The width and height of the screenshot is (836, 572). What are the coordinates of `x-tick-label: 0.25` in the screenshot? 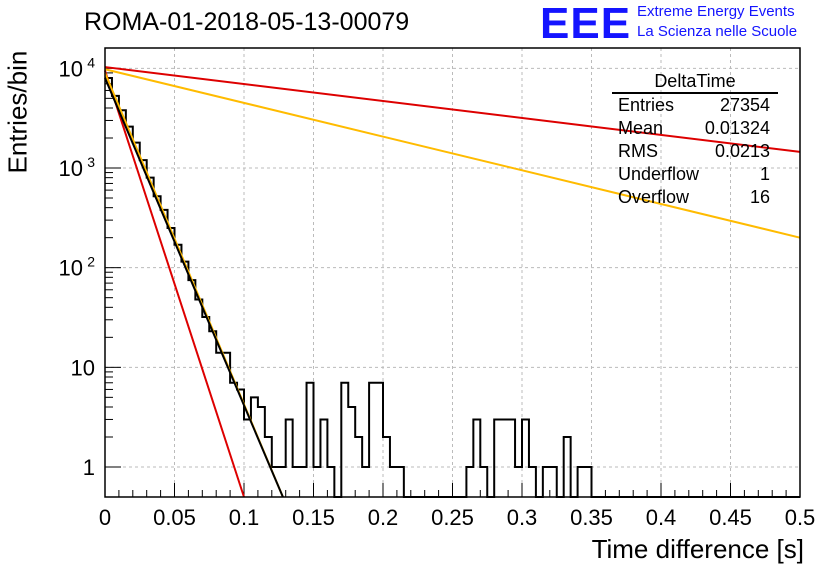 It's located at (452, 517).